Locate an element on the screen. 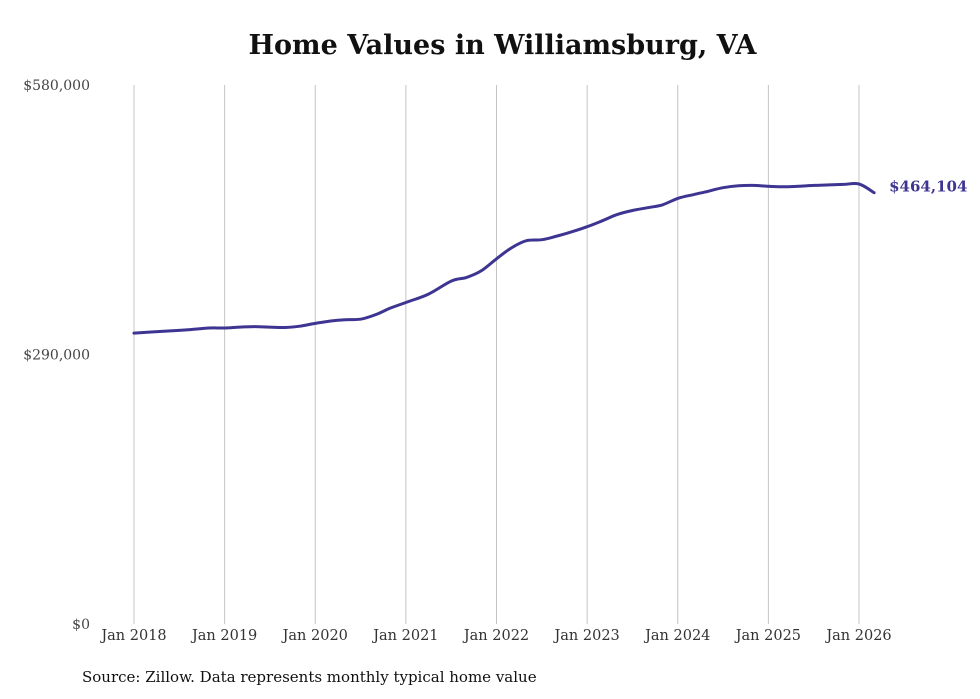 This screenshot has width=980, height=699. x-tick-label: Jan 2024 is located at coordinates (676, 636).